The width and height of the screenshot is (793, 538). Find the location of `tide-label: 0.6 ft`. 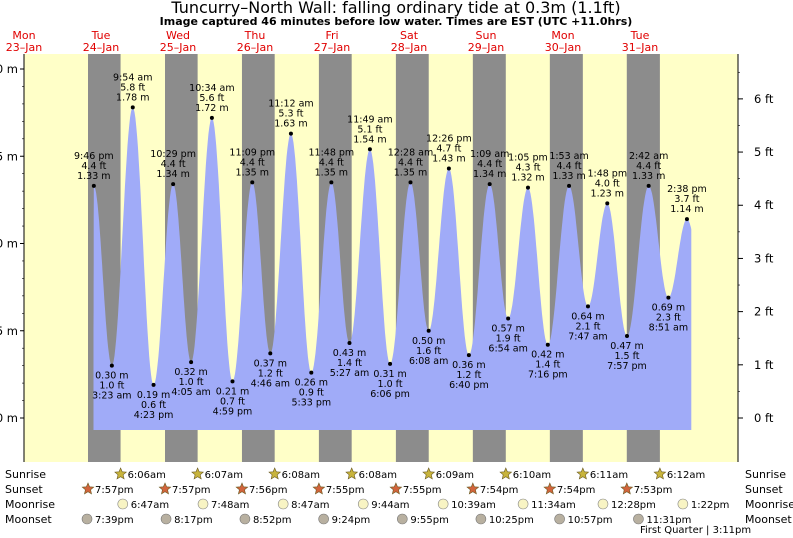

tide-label: 0.6 ft is located at coordinates (153, 405).